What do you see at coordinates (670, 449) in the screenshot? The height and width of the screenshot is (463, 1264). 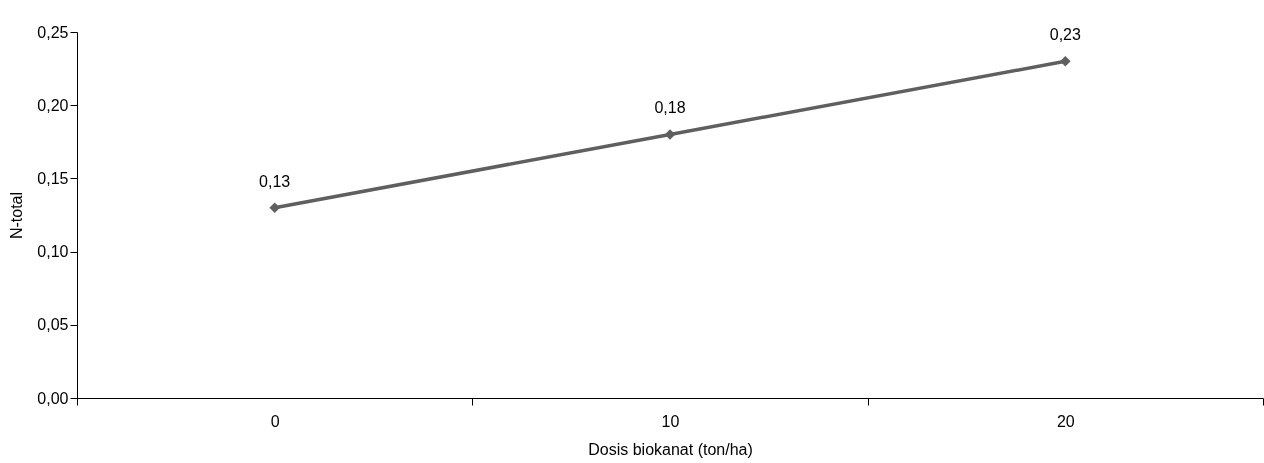 I see `x-axis-title: Dosis biokanat (ton/ha)` at bounding box center [670, 449].